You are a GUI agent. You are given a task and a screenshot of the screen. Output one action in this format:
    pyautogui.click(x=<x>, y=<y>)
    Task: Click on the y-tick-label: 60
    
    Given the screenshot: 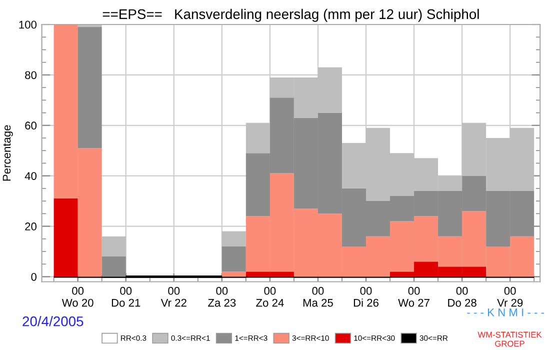 What is the action you would take?
    pyautogui.click(x=31, y=126)
    